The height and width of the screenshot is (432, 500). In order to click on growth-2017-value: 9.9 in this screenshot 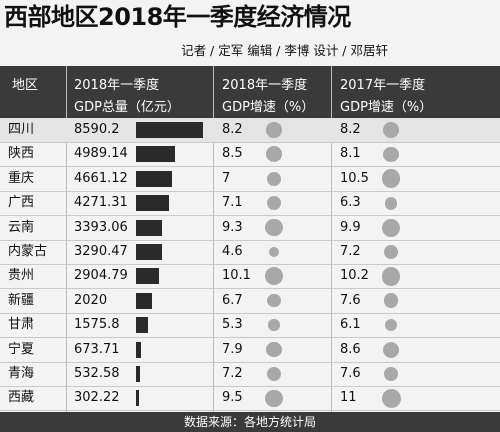, I will do `click(350, 227)`.